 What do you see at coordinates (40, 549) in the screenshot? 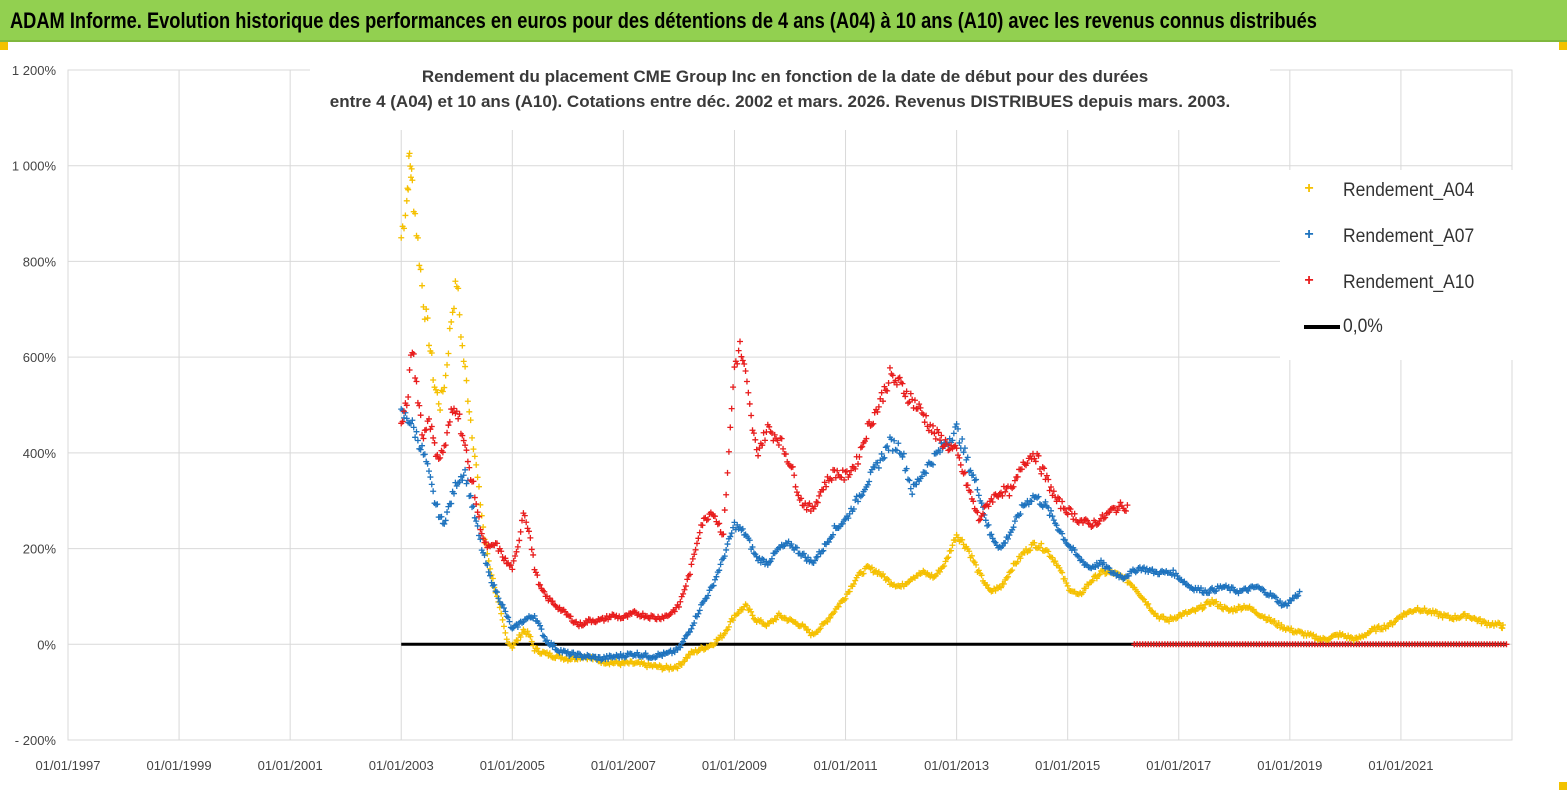
I see `y-tick-label: 200%` at bounding box center [40, 549].